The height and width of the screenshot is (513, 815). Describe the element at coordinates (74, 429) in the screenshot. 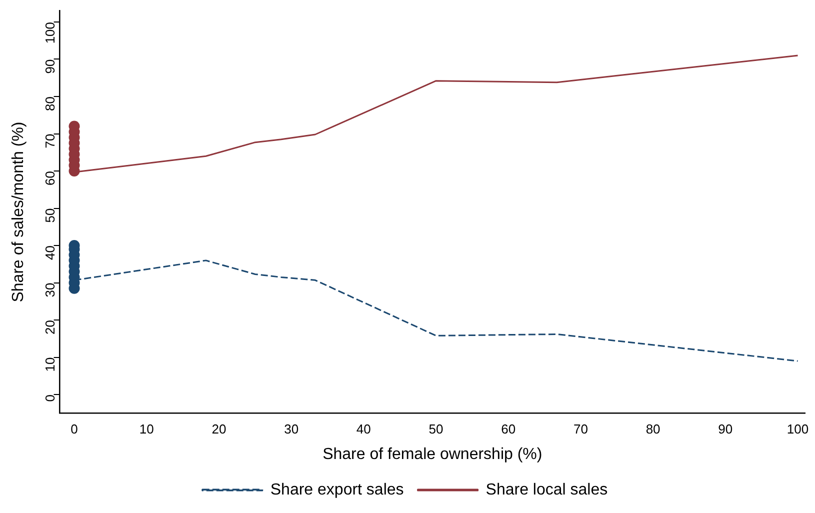

I see `x-tick-label: 0` at that location.